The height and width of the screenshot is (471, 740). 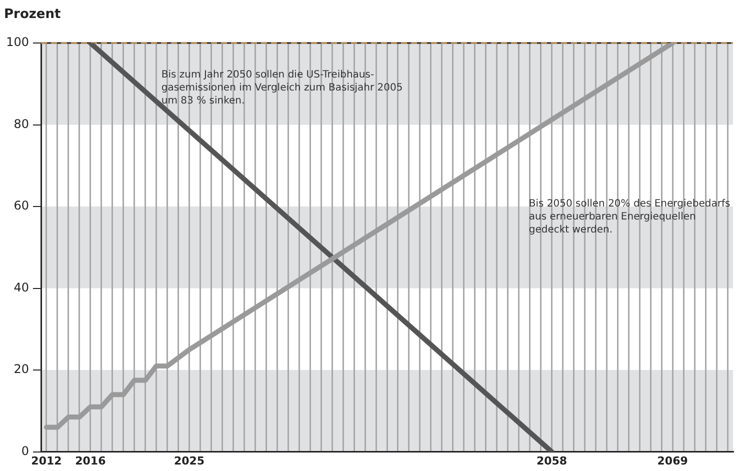 What do you see at coordinates (46, 461) in the screenshot?
I see `x-tick-label: 2012` at bounding box center [46, 461].